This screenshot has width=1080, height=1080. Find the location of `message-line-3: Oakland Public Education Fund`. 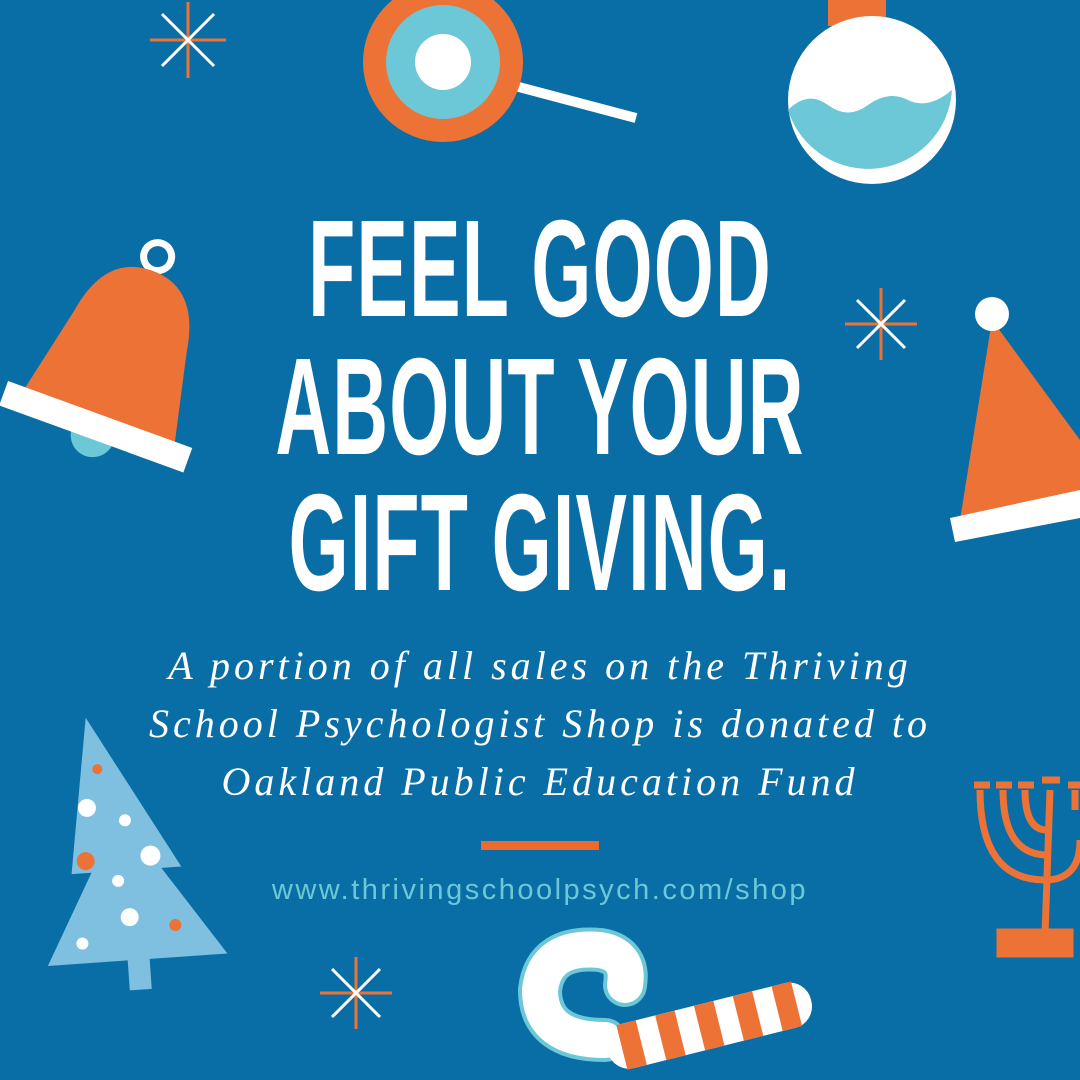

message-line-3: Oakland Public Education Fund is located at coordinates (540, 781).